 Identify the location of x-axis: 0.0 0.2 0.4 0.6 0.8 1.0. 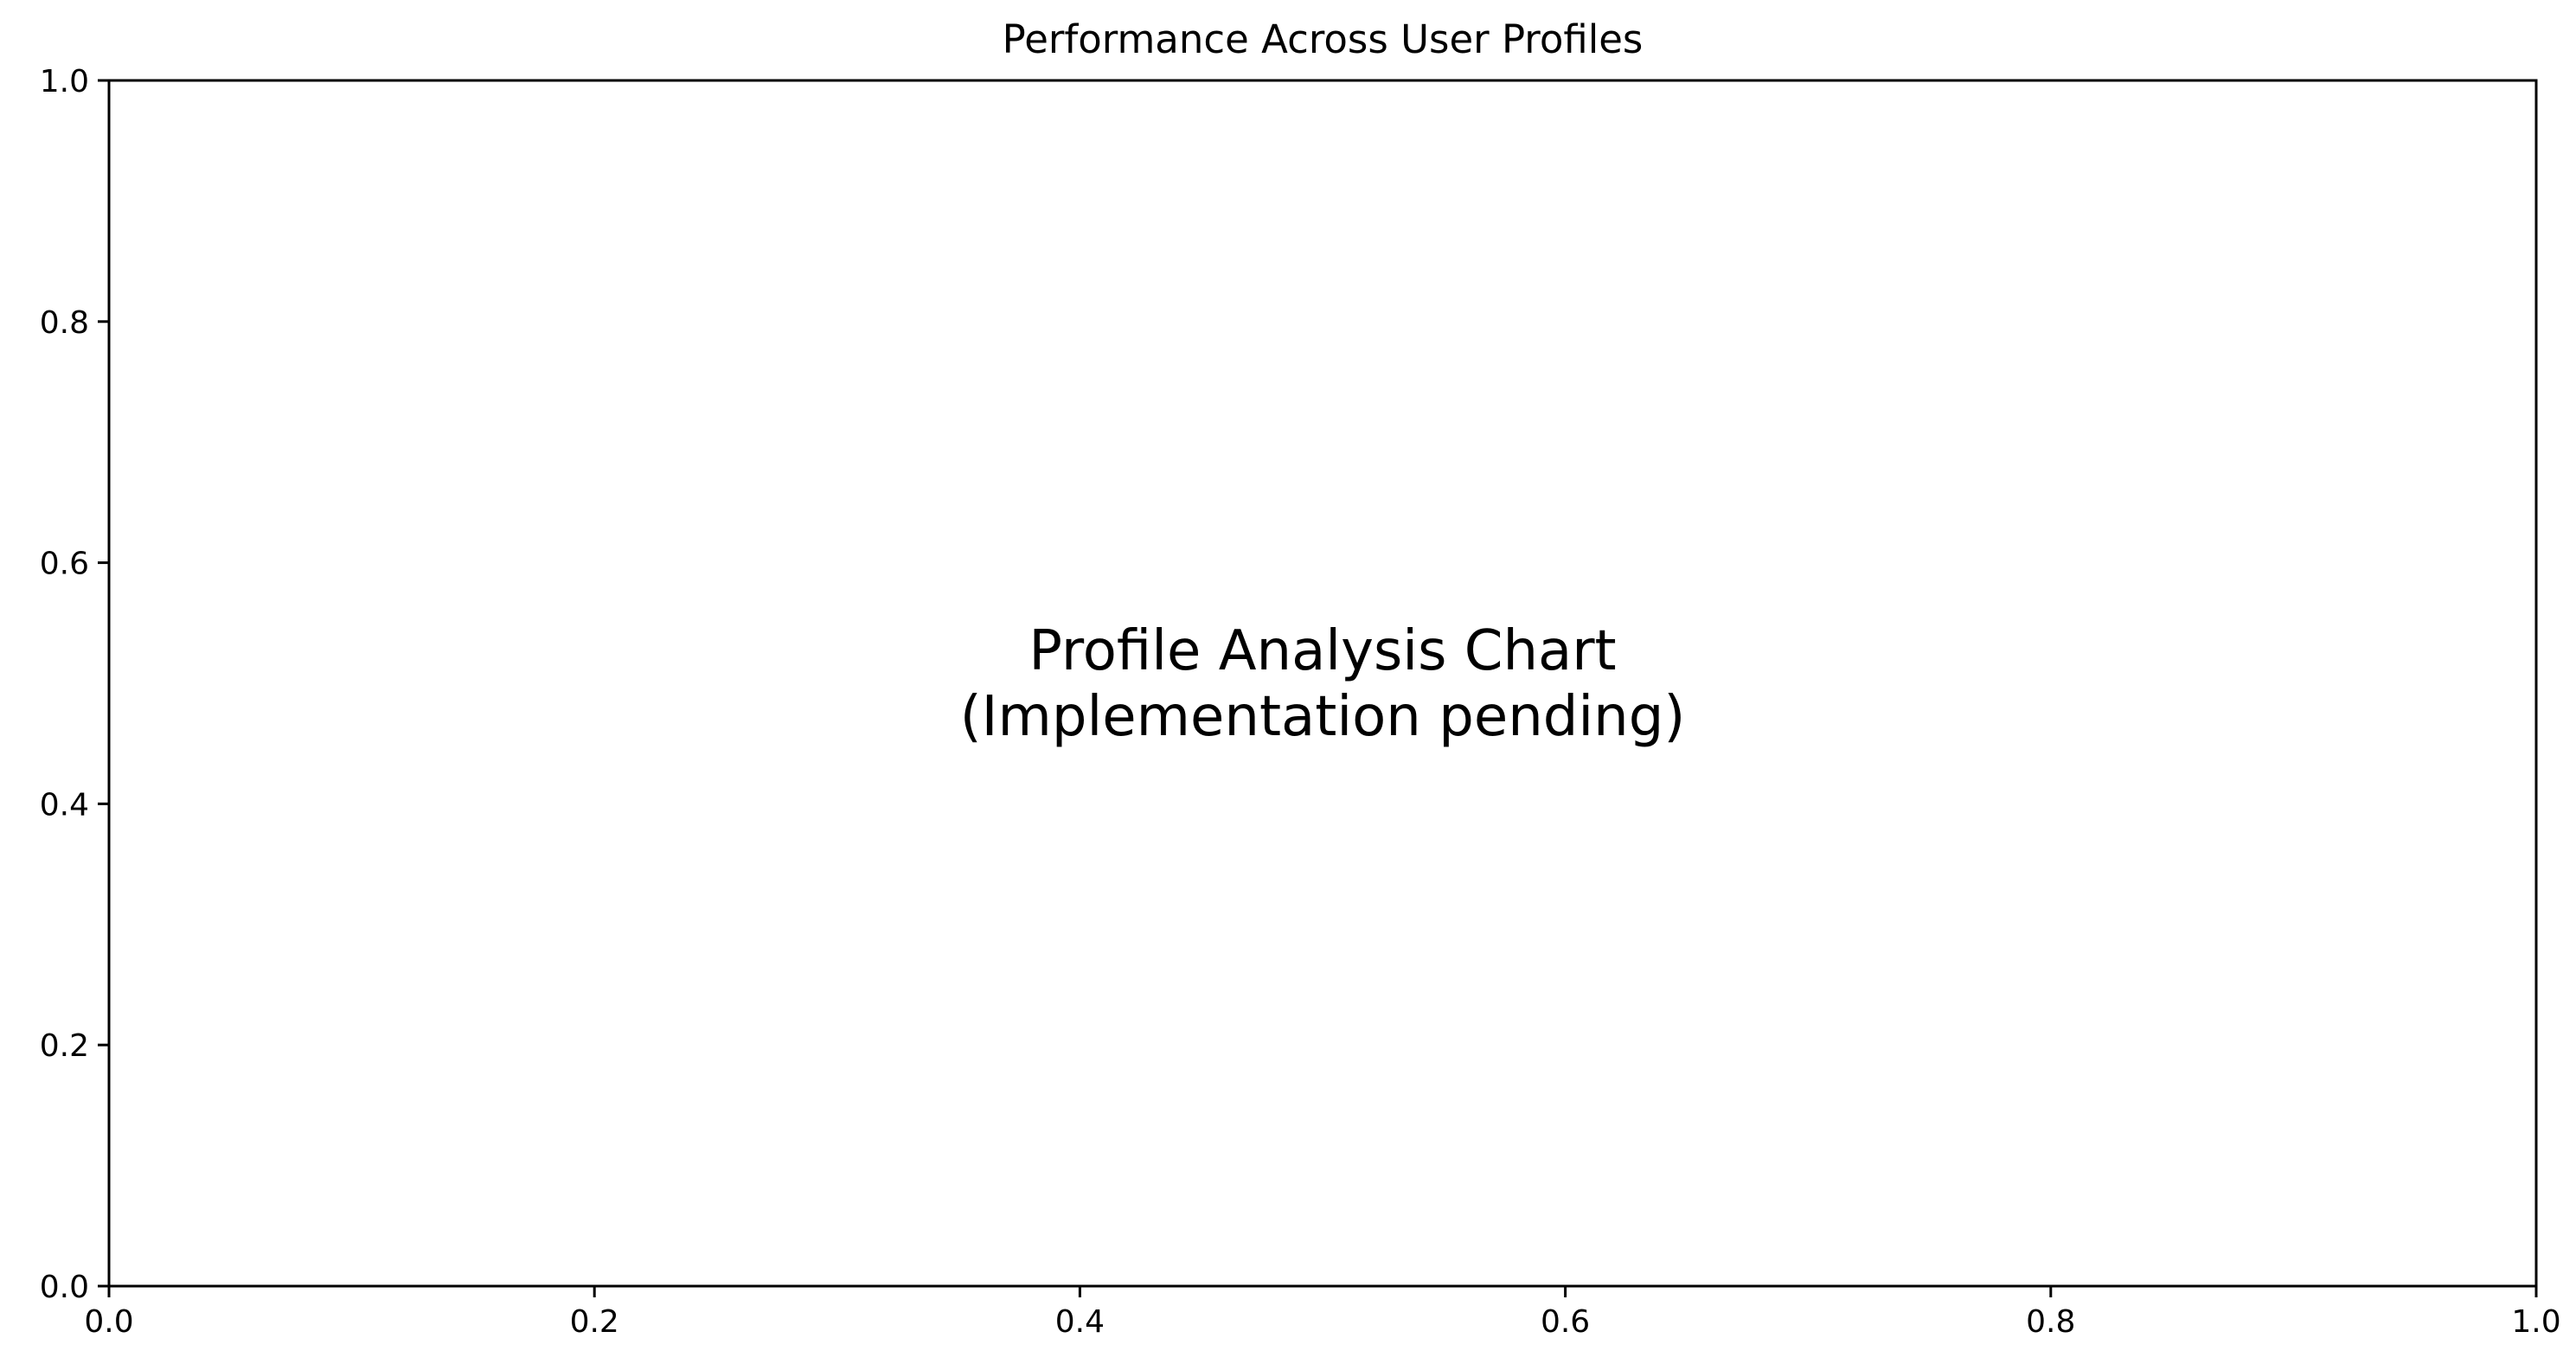
(1322, 1313).